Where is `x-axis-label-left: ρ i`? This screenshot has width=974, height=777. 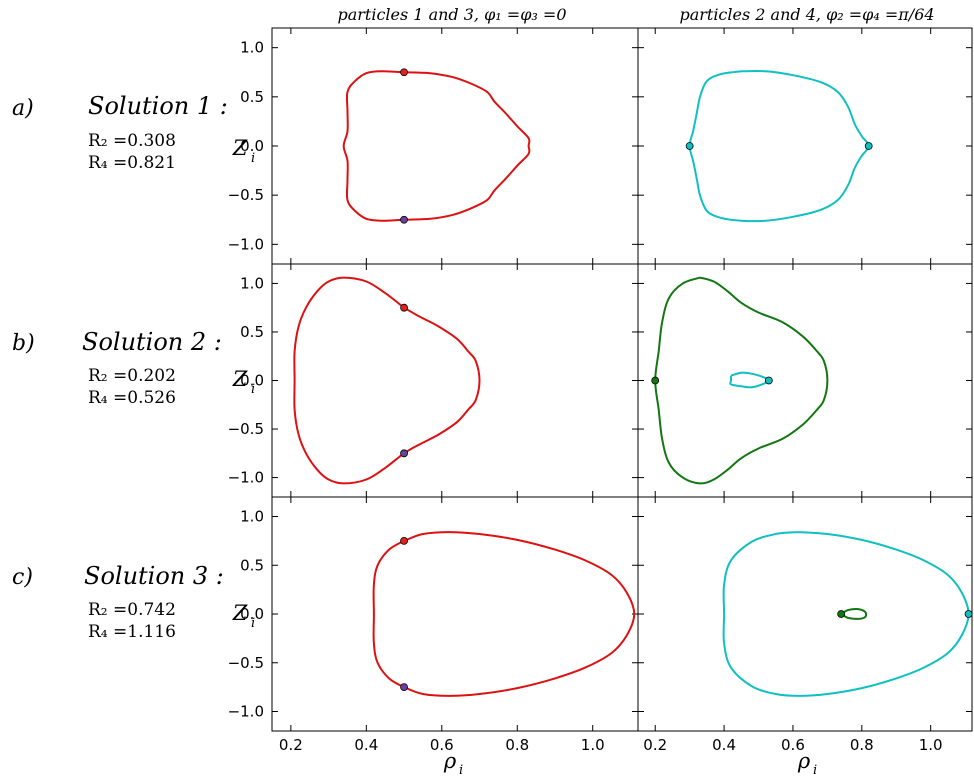 x-axis-label-left: ρ i is located at coordinates (453, 763).